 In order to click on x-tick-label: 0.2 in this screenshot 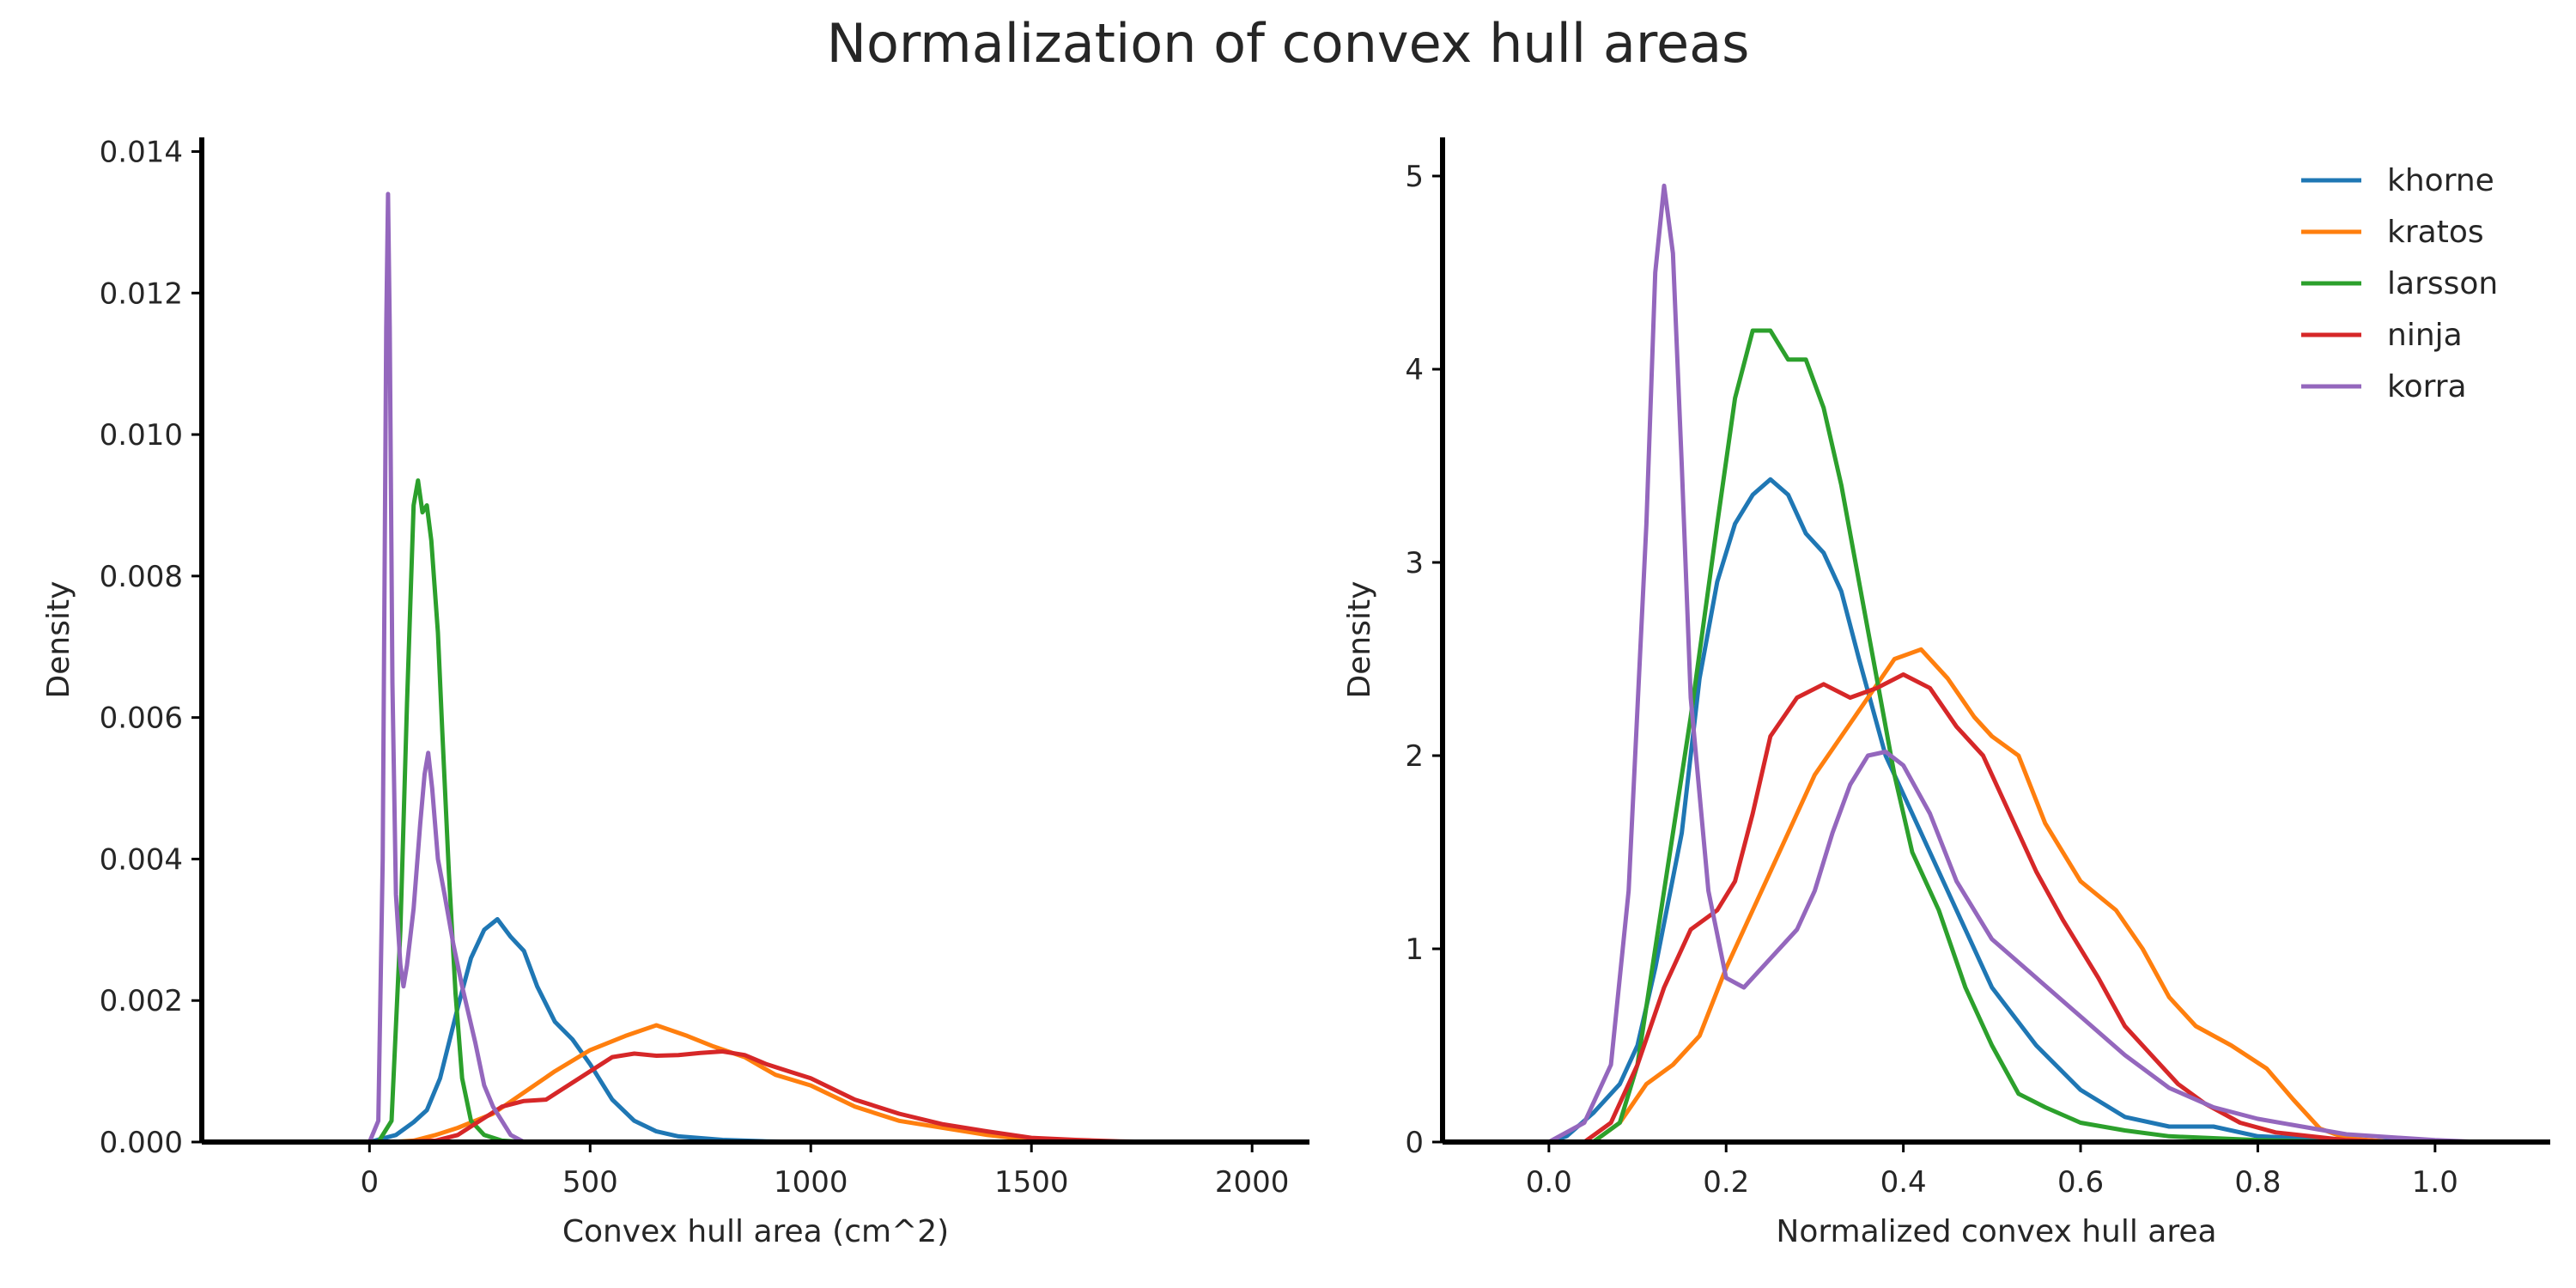, I will do `click(1726, 1182)`.